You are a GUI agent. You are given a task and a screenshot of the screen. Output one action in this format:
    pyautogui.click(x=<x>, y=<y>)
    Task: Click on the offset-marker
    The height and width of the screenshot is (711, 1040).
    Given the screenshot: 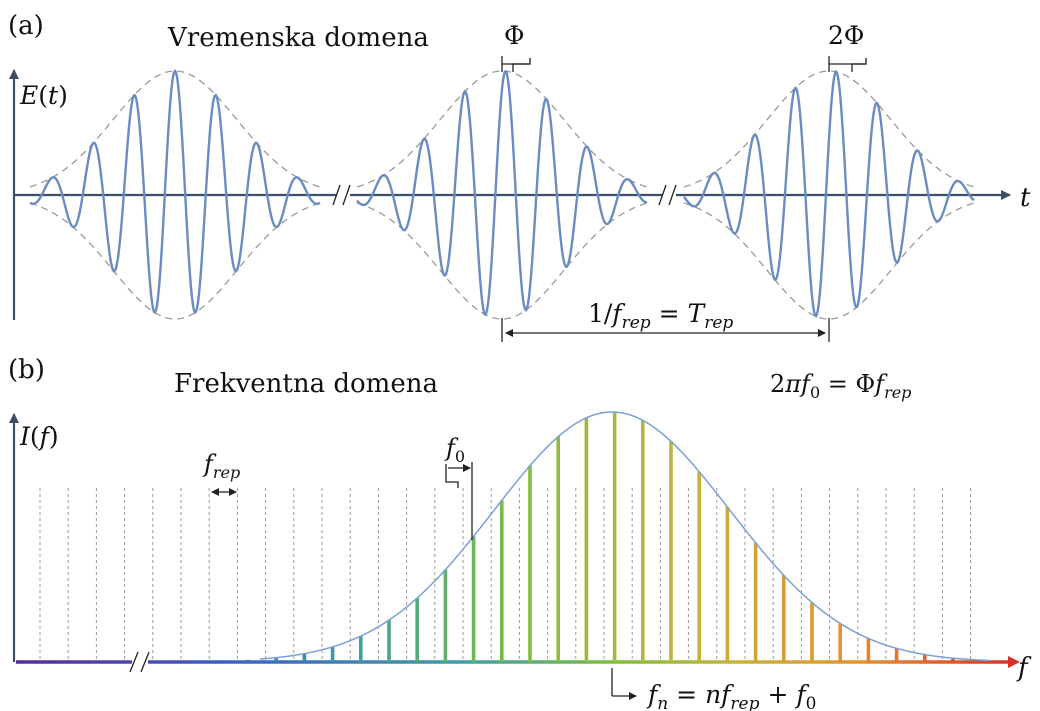 What is the action you would take?
    pyautogui.click(x=459, y=501)
    